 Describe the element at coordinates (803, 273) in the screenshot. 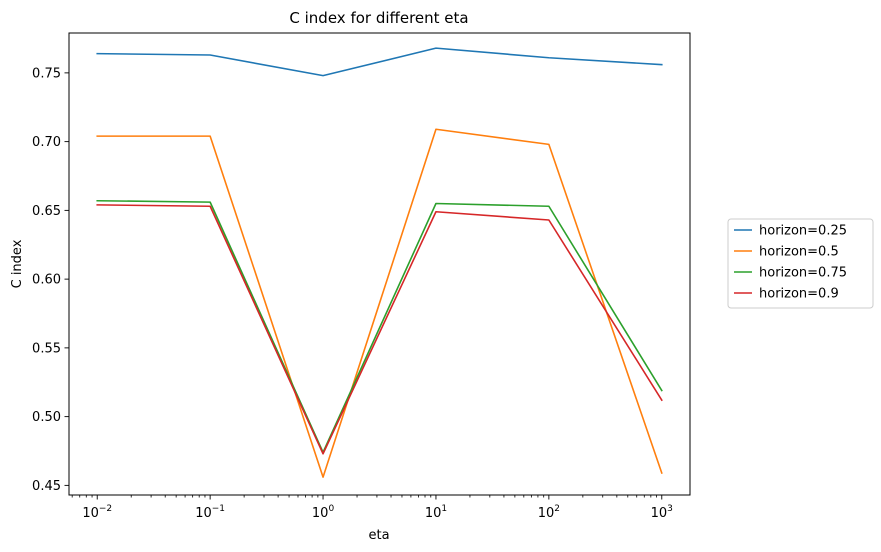

I see `legend-label: horizon=0.75` at that location.